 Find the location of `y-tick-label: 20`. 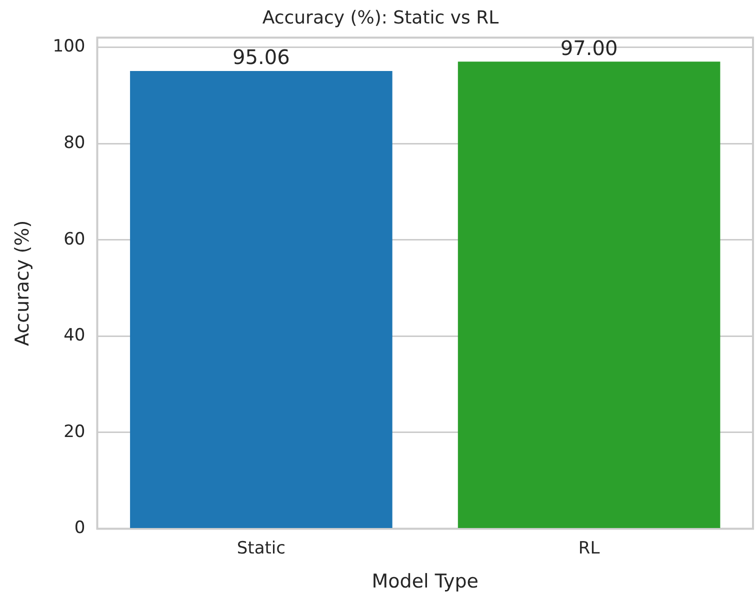

y-tick-label: 20 is located at coordinates (75, 432).